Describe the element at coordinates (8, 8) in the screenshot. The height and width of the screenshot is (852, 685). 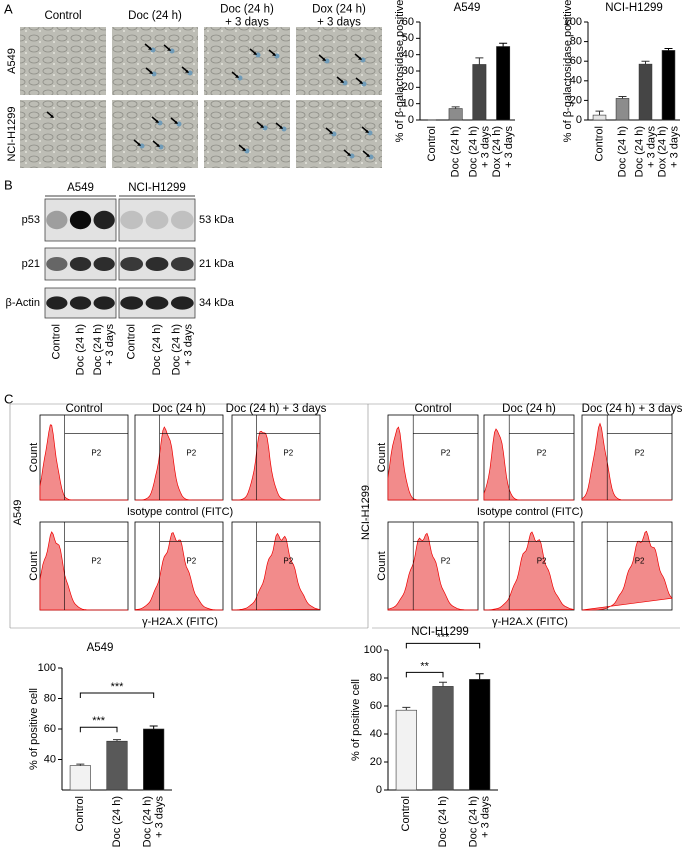
I see `panel-label: A` at that location.